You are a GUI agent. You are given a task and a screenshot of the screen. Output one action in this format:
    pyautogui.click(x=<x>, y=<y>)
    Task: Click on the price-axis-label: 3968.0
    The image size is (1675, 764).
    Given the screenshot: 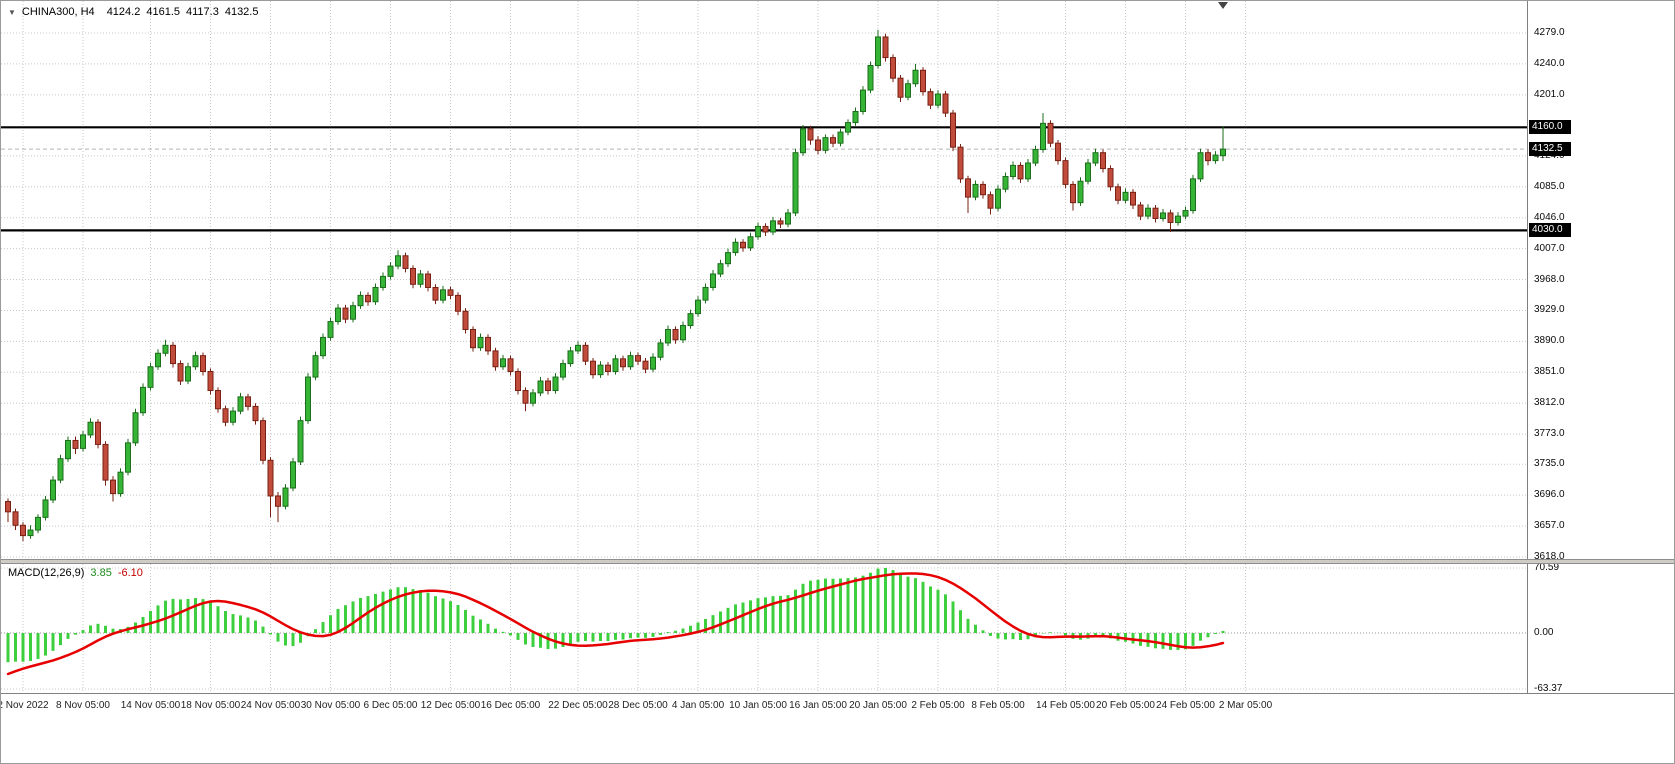 What is the action you would take?
    pyautogui.click(x=1549, y=279)
    